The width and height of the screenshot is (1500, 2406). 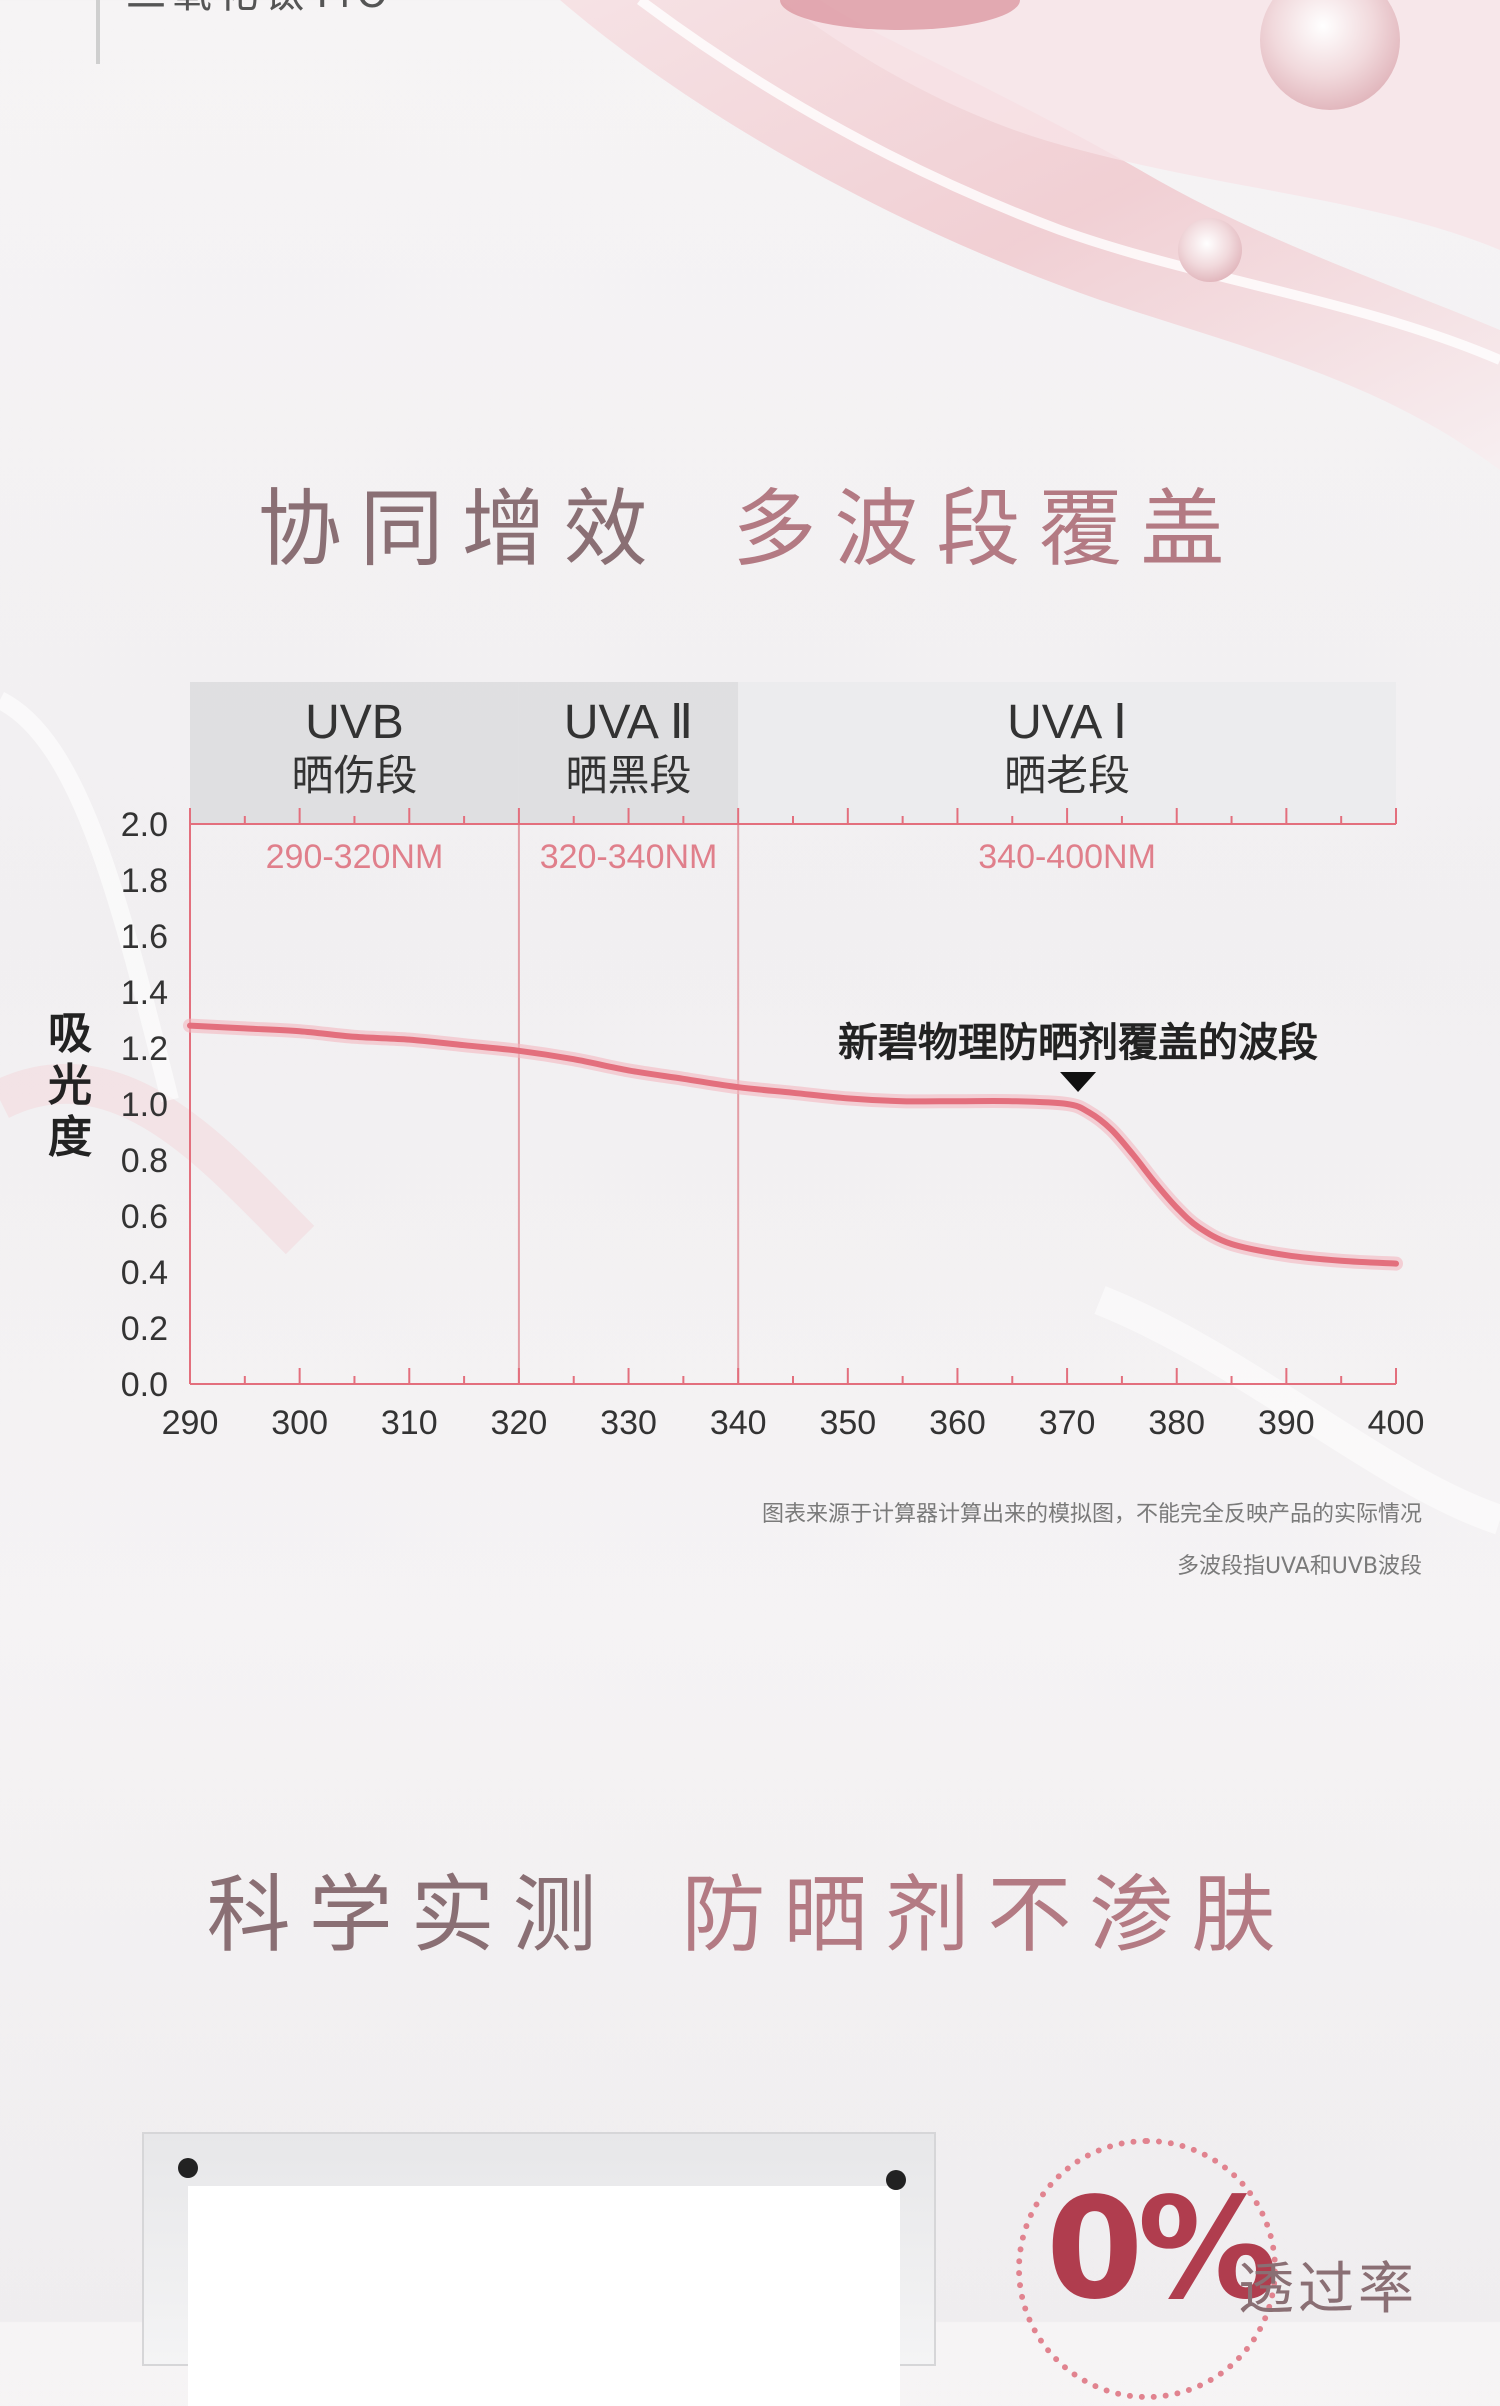 What do you see at coordinates (957, 1423) in the screenshot?
I see `x-tick-label: 360` at bounding box center [957, 1423].